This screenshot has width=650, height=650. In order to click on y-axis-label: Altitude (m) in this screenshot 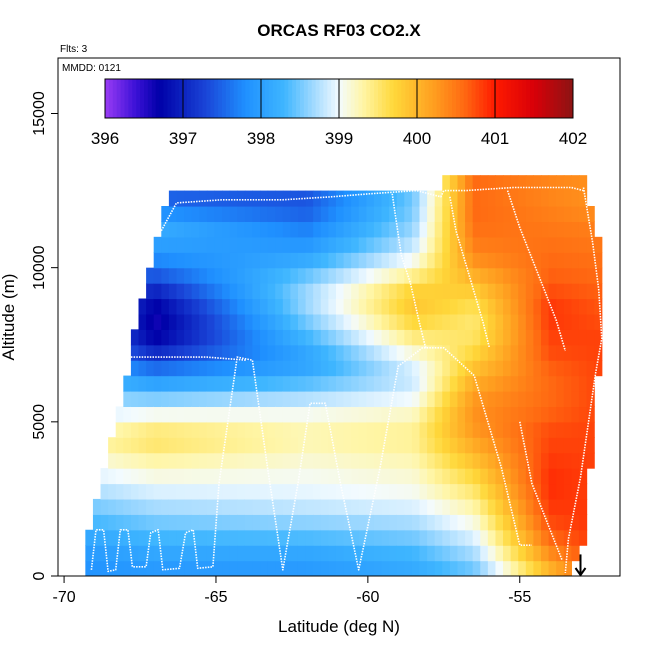, I will do `click(9, 317)`.